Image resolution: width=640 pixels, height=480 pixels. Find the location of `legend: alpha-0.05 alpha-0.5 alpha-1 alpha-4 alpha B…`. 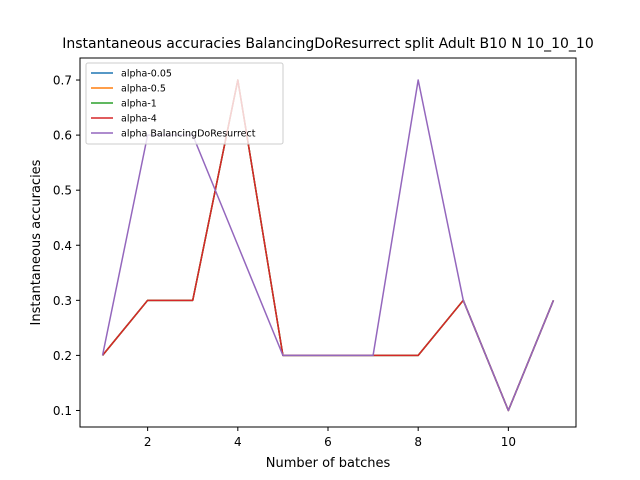

legend: alpha-0.05 alpha-0.5 alpha-1 alpha-4 alpha B… is located at coordinates (184, 103).